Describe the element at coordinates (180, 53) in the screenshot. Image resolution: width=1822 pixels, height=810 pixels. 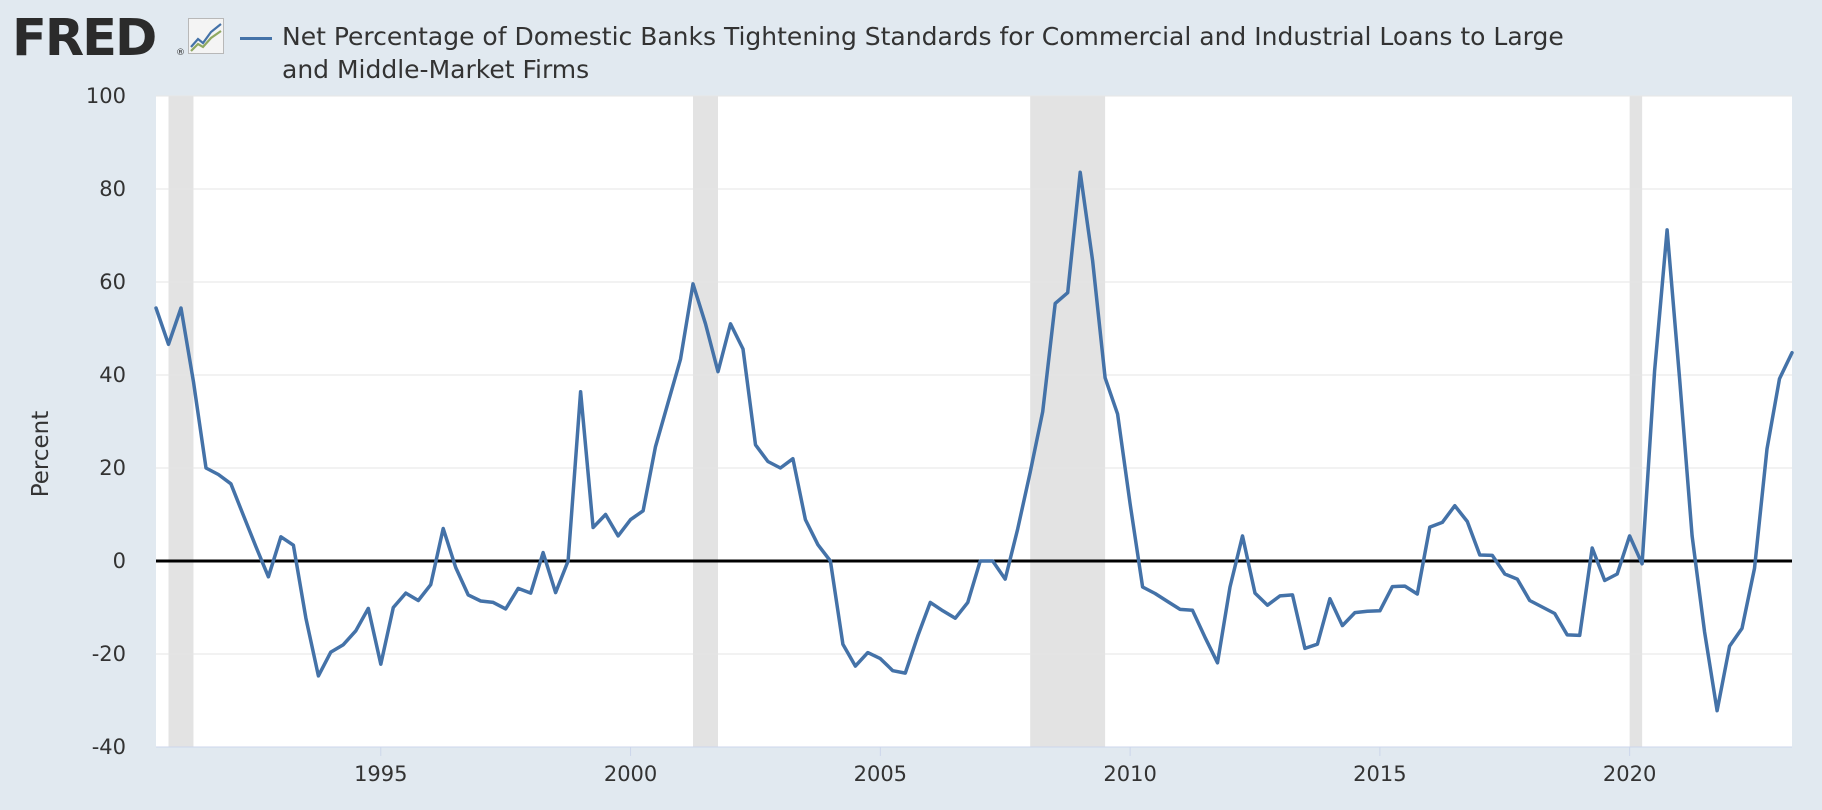
I see `registered-mark: ®` at that location.